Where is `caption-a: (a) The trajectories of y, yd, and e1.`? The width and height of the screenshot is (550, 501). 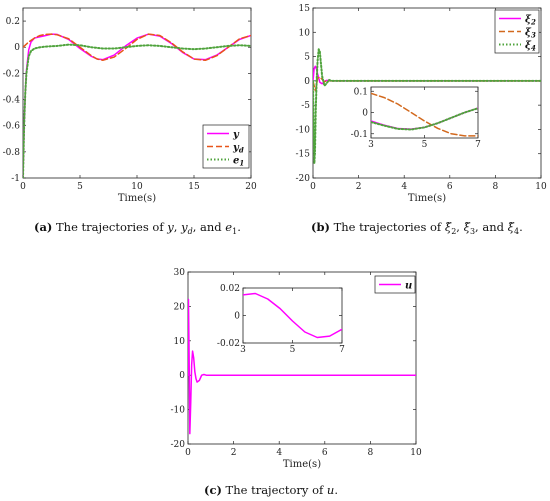 caption-a: (a) The trajectories of y, yd, and e1. is located at coordinates (137, 228).